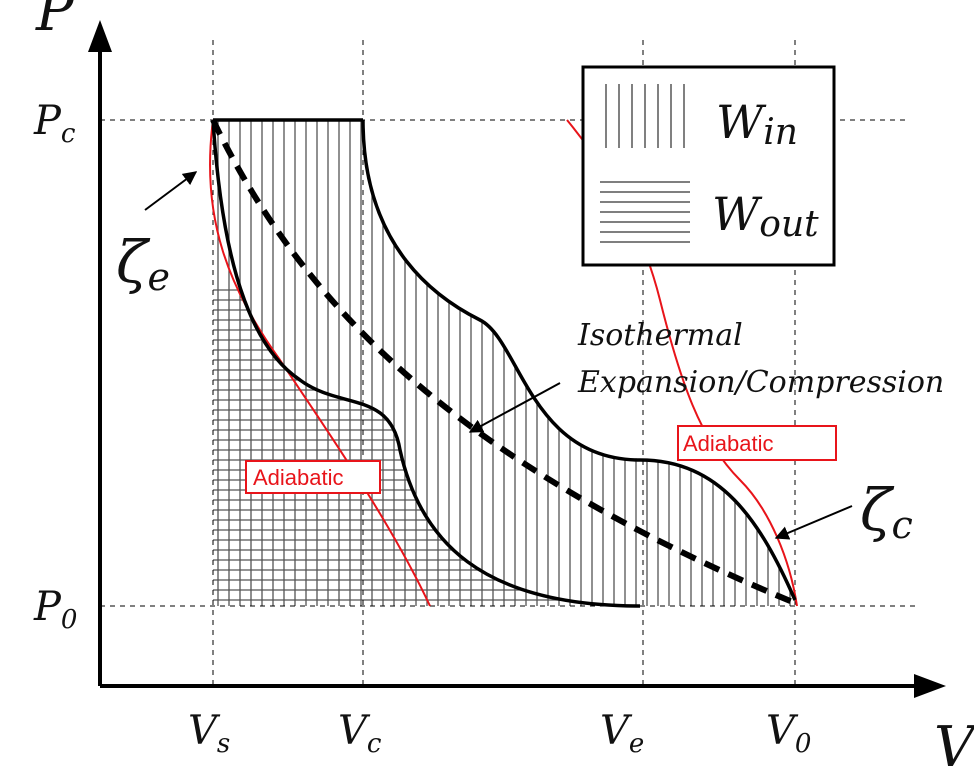  Describe the element at coordinates (728, 443) in the screenshot. I see `adiabatic-label-right: Adiabatic` at that location.